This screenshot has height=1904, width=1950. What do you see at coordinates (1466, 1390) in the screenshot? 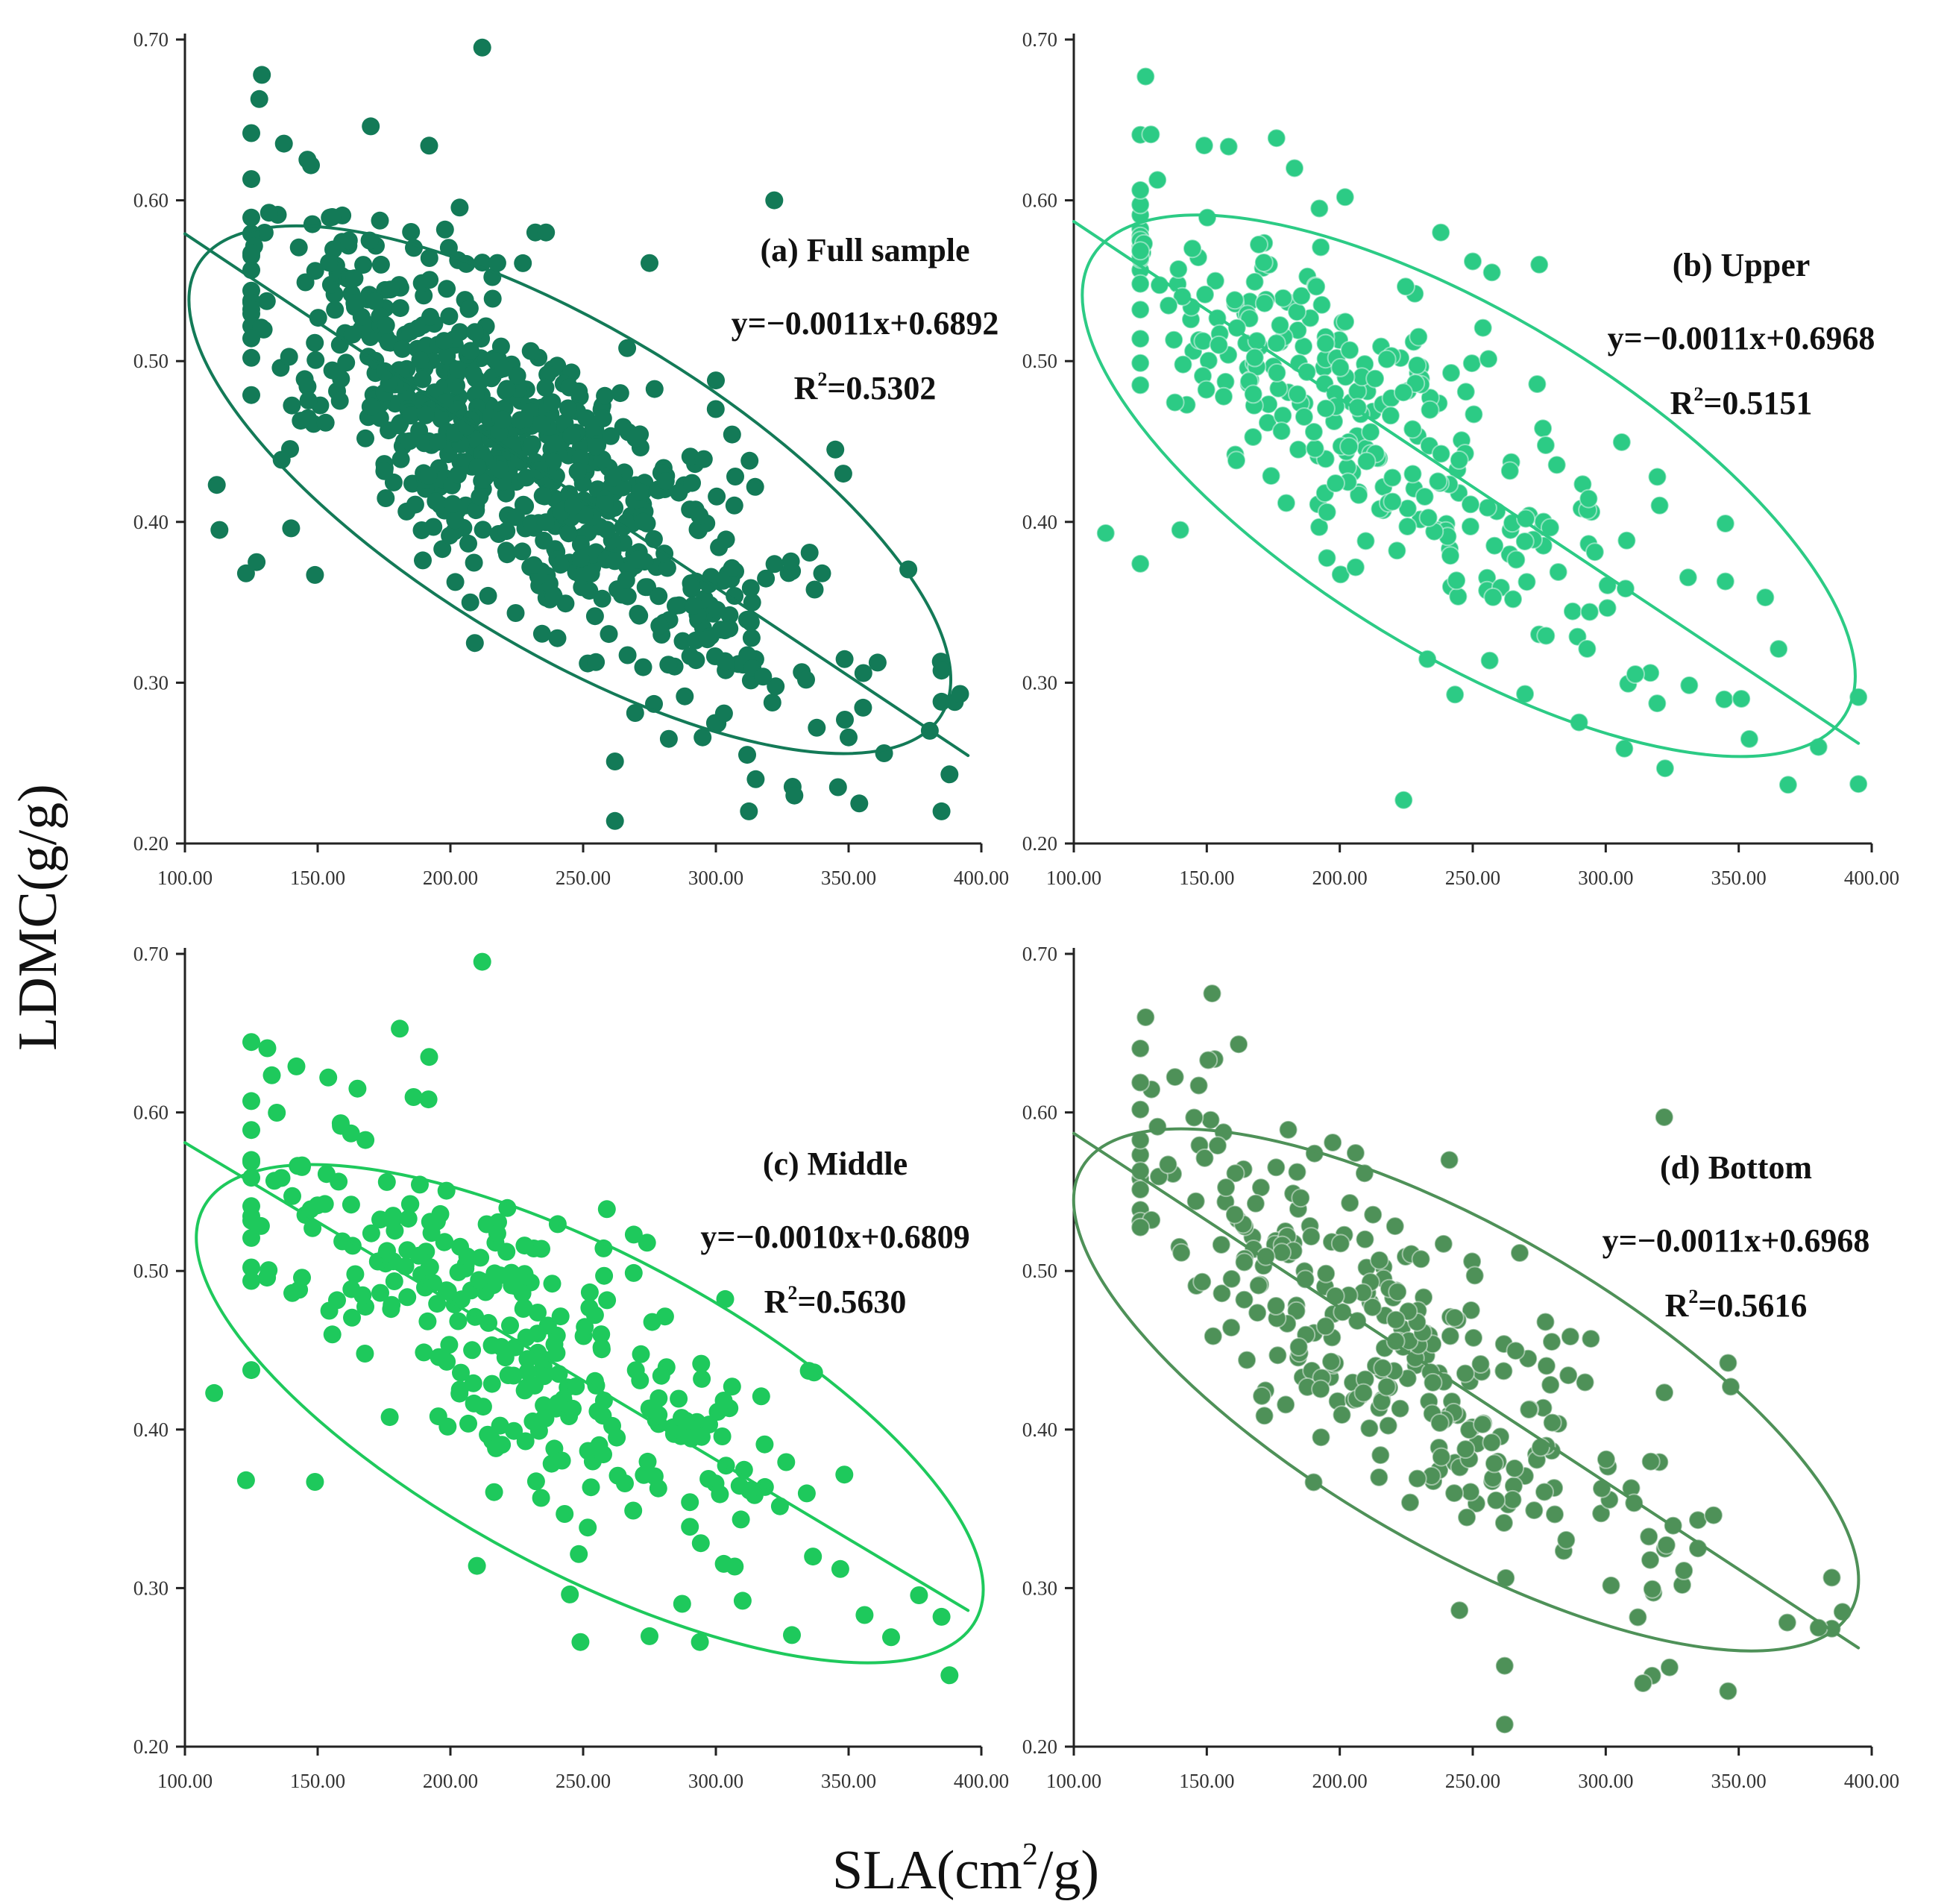
I see `regression-line` at bounding box center [1466, 1390].